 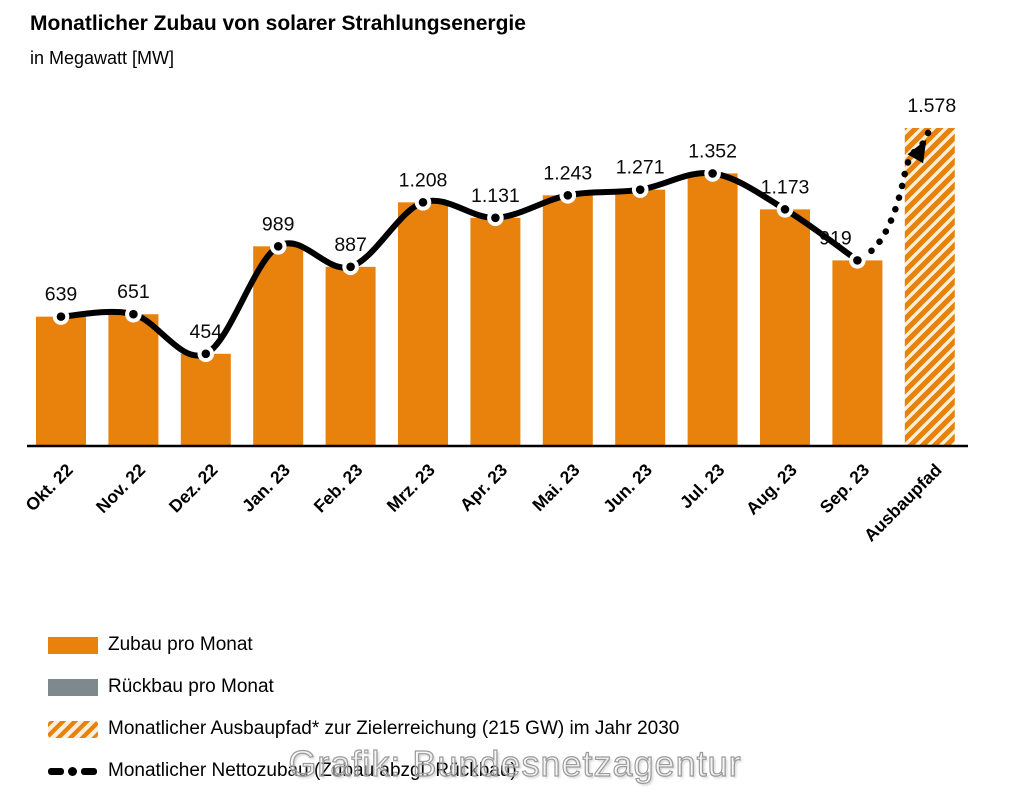 What do you see at coordinates (903, 503) in the screenshot?
I see `x-axis-label-Ausbaupfad: Ausbaupfad` at bounding box center [903, 503].